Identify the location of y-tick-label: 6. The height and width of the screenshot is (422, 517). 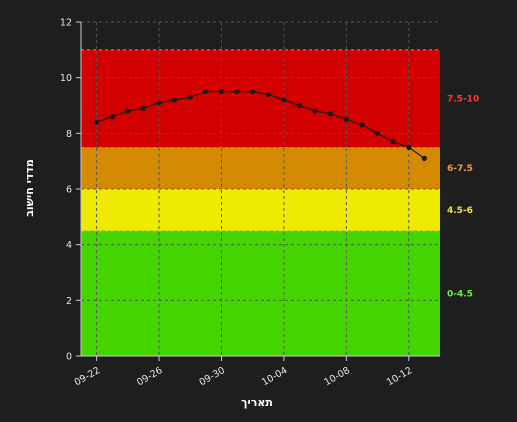
(69, 190).